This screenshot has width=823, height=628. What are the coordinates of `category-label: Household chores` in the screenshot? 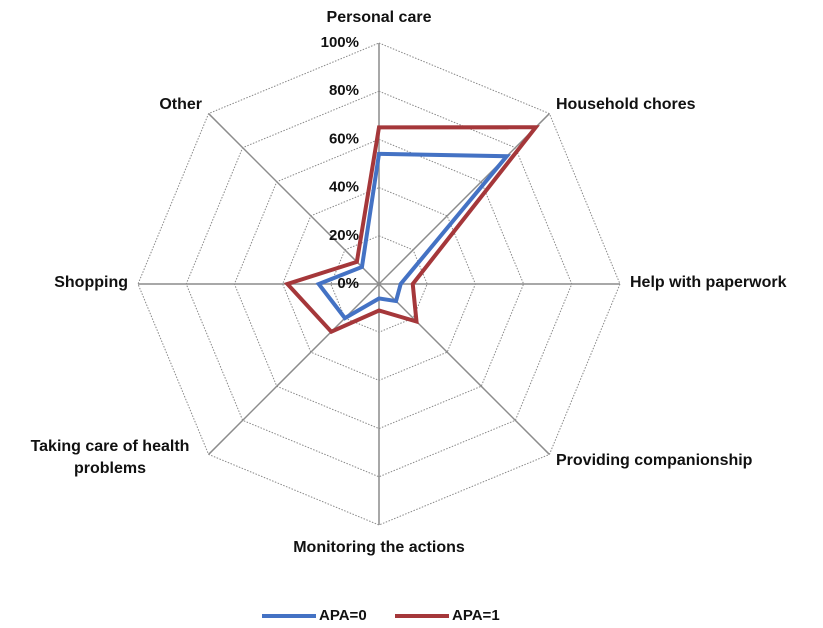 It's located at (626, 104).